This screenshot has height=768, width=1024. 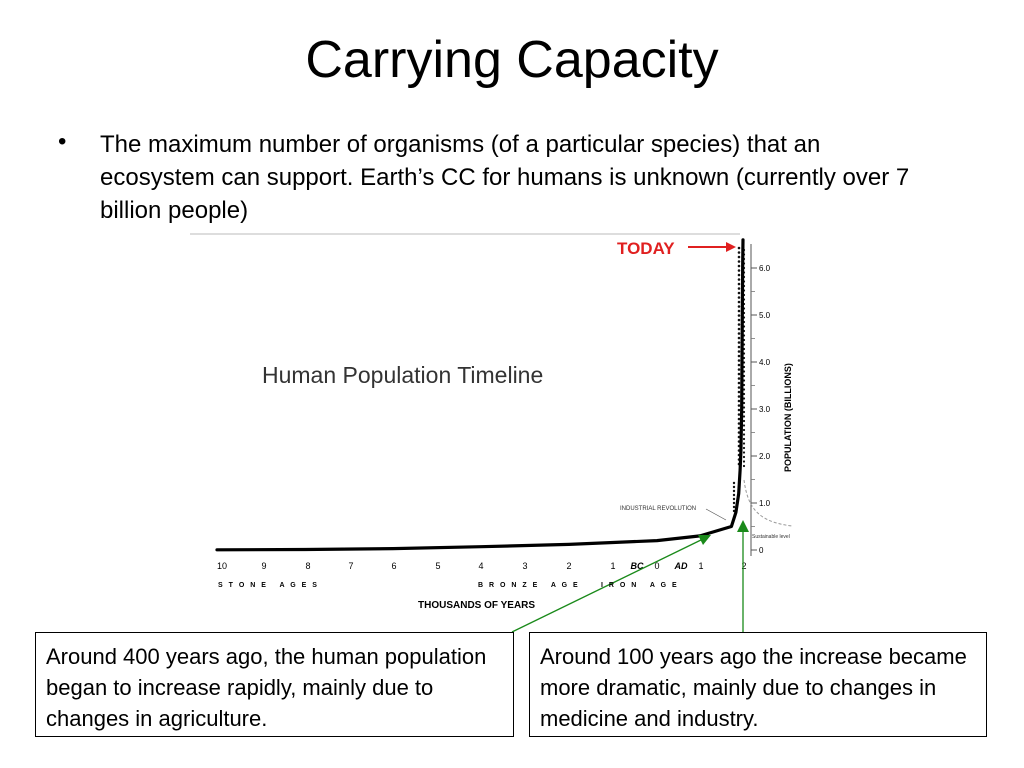 What do you see at coordinates (529, 585) in the screenshot?
I see `era-label-bronze: B R O N Z E A G E` at bounding box center [529, 585].